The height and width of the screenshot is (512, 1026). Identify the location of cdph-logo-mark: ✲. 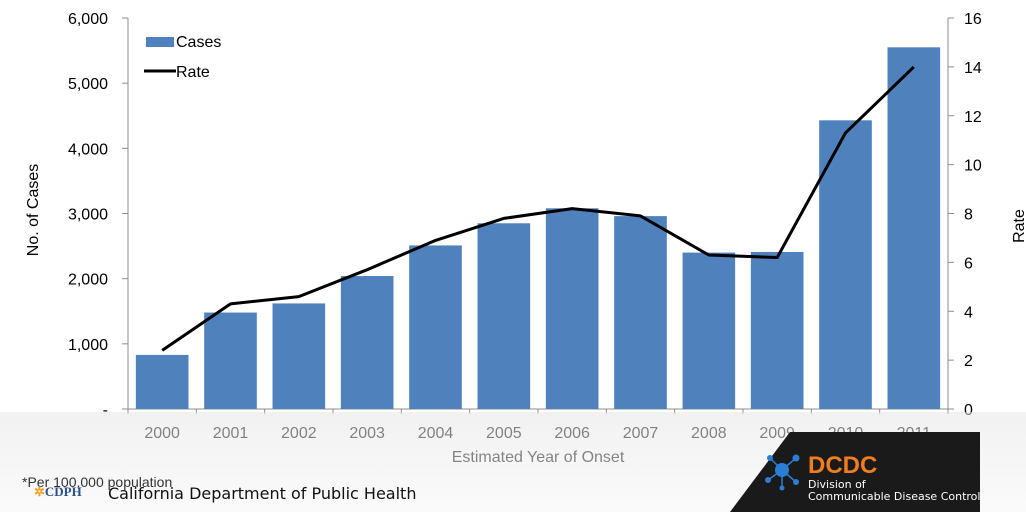
(39, 491).